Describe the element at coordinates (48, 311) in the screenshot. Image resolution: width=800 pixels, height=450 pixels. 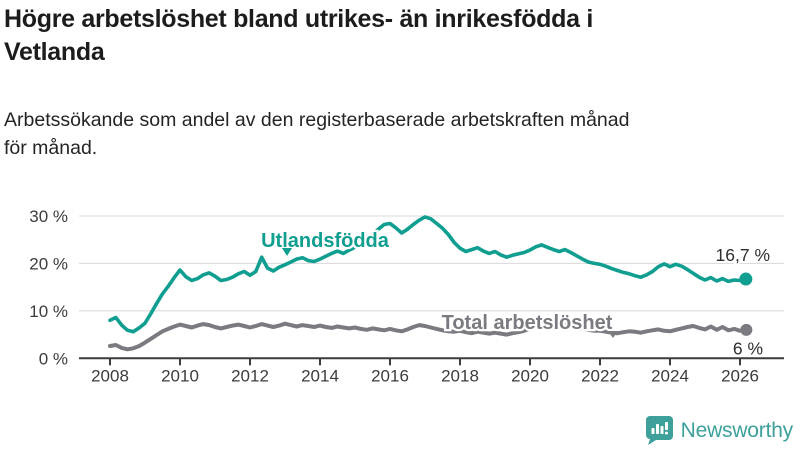
I see `y-tick-label-10: 10 %` at that location.